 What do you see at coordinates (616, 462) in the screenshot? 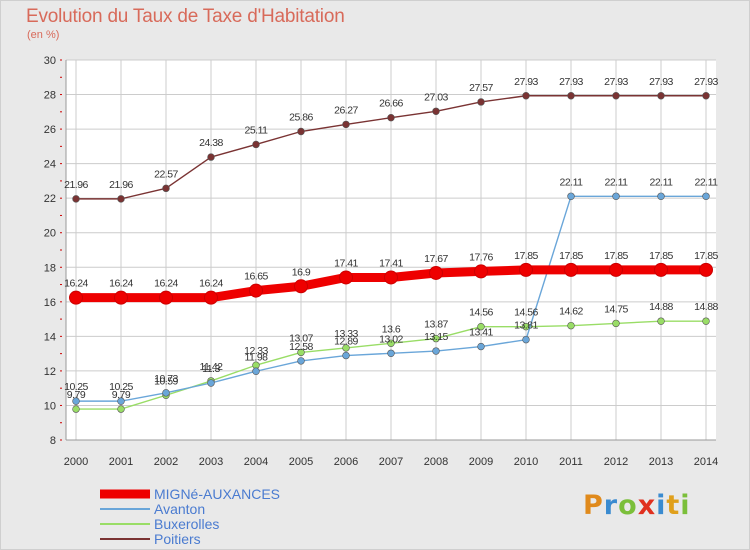
I see `x-tick-label: 2012` at bounding box center [616, 462].